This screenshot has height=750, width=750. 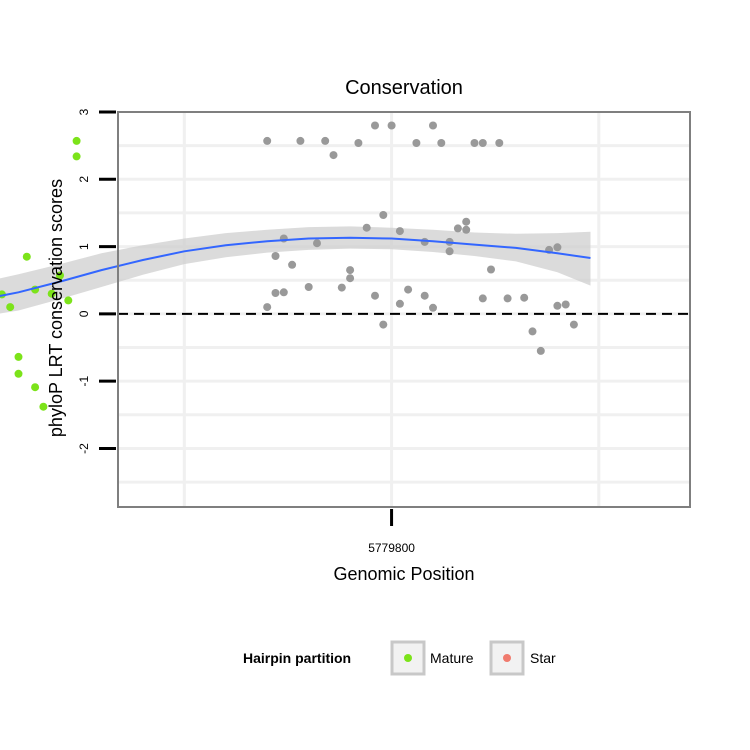 What do you see at coordinates (207, 532) in the screenshot?
I see `x-axis: 577990057798505779800` at bounding box center [207, 532].